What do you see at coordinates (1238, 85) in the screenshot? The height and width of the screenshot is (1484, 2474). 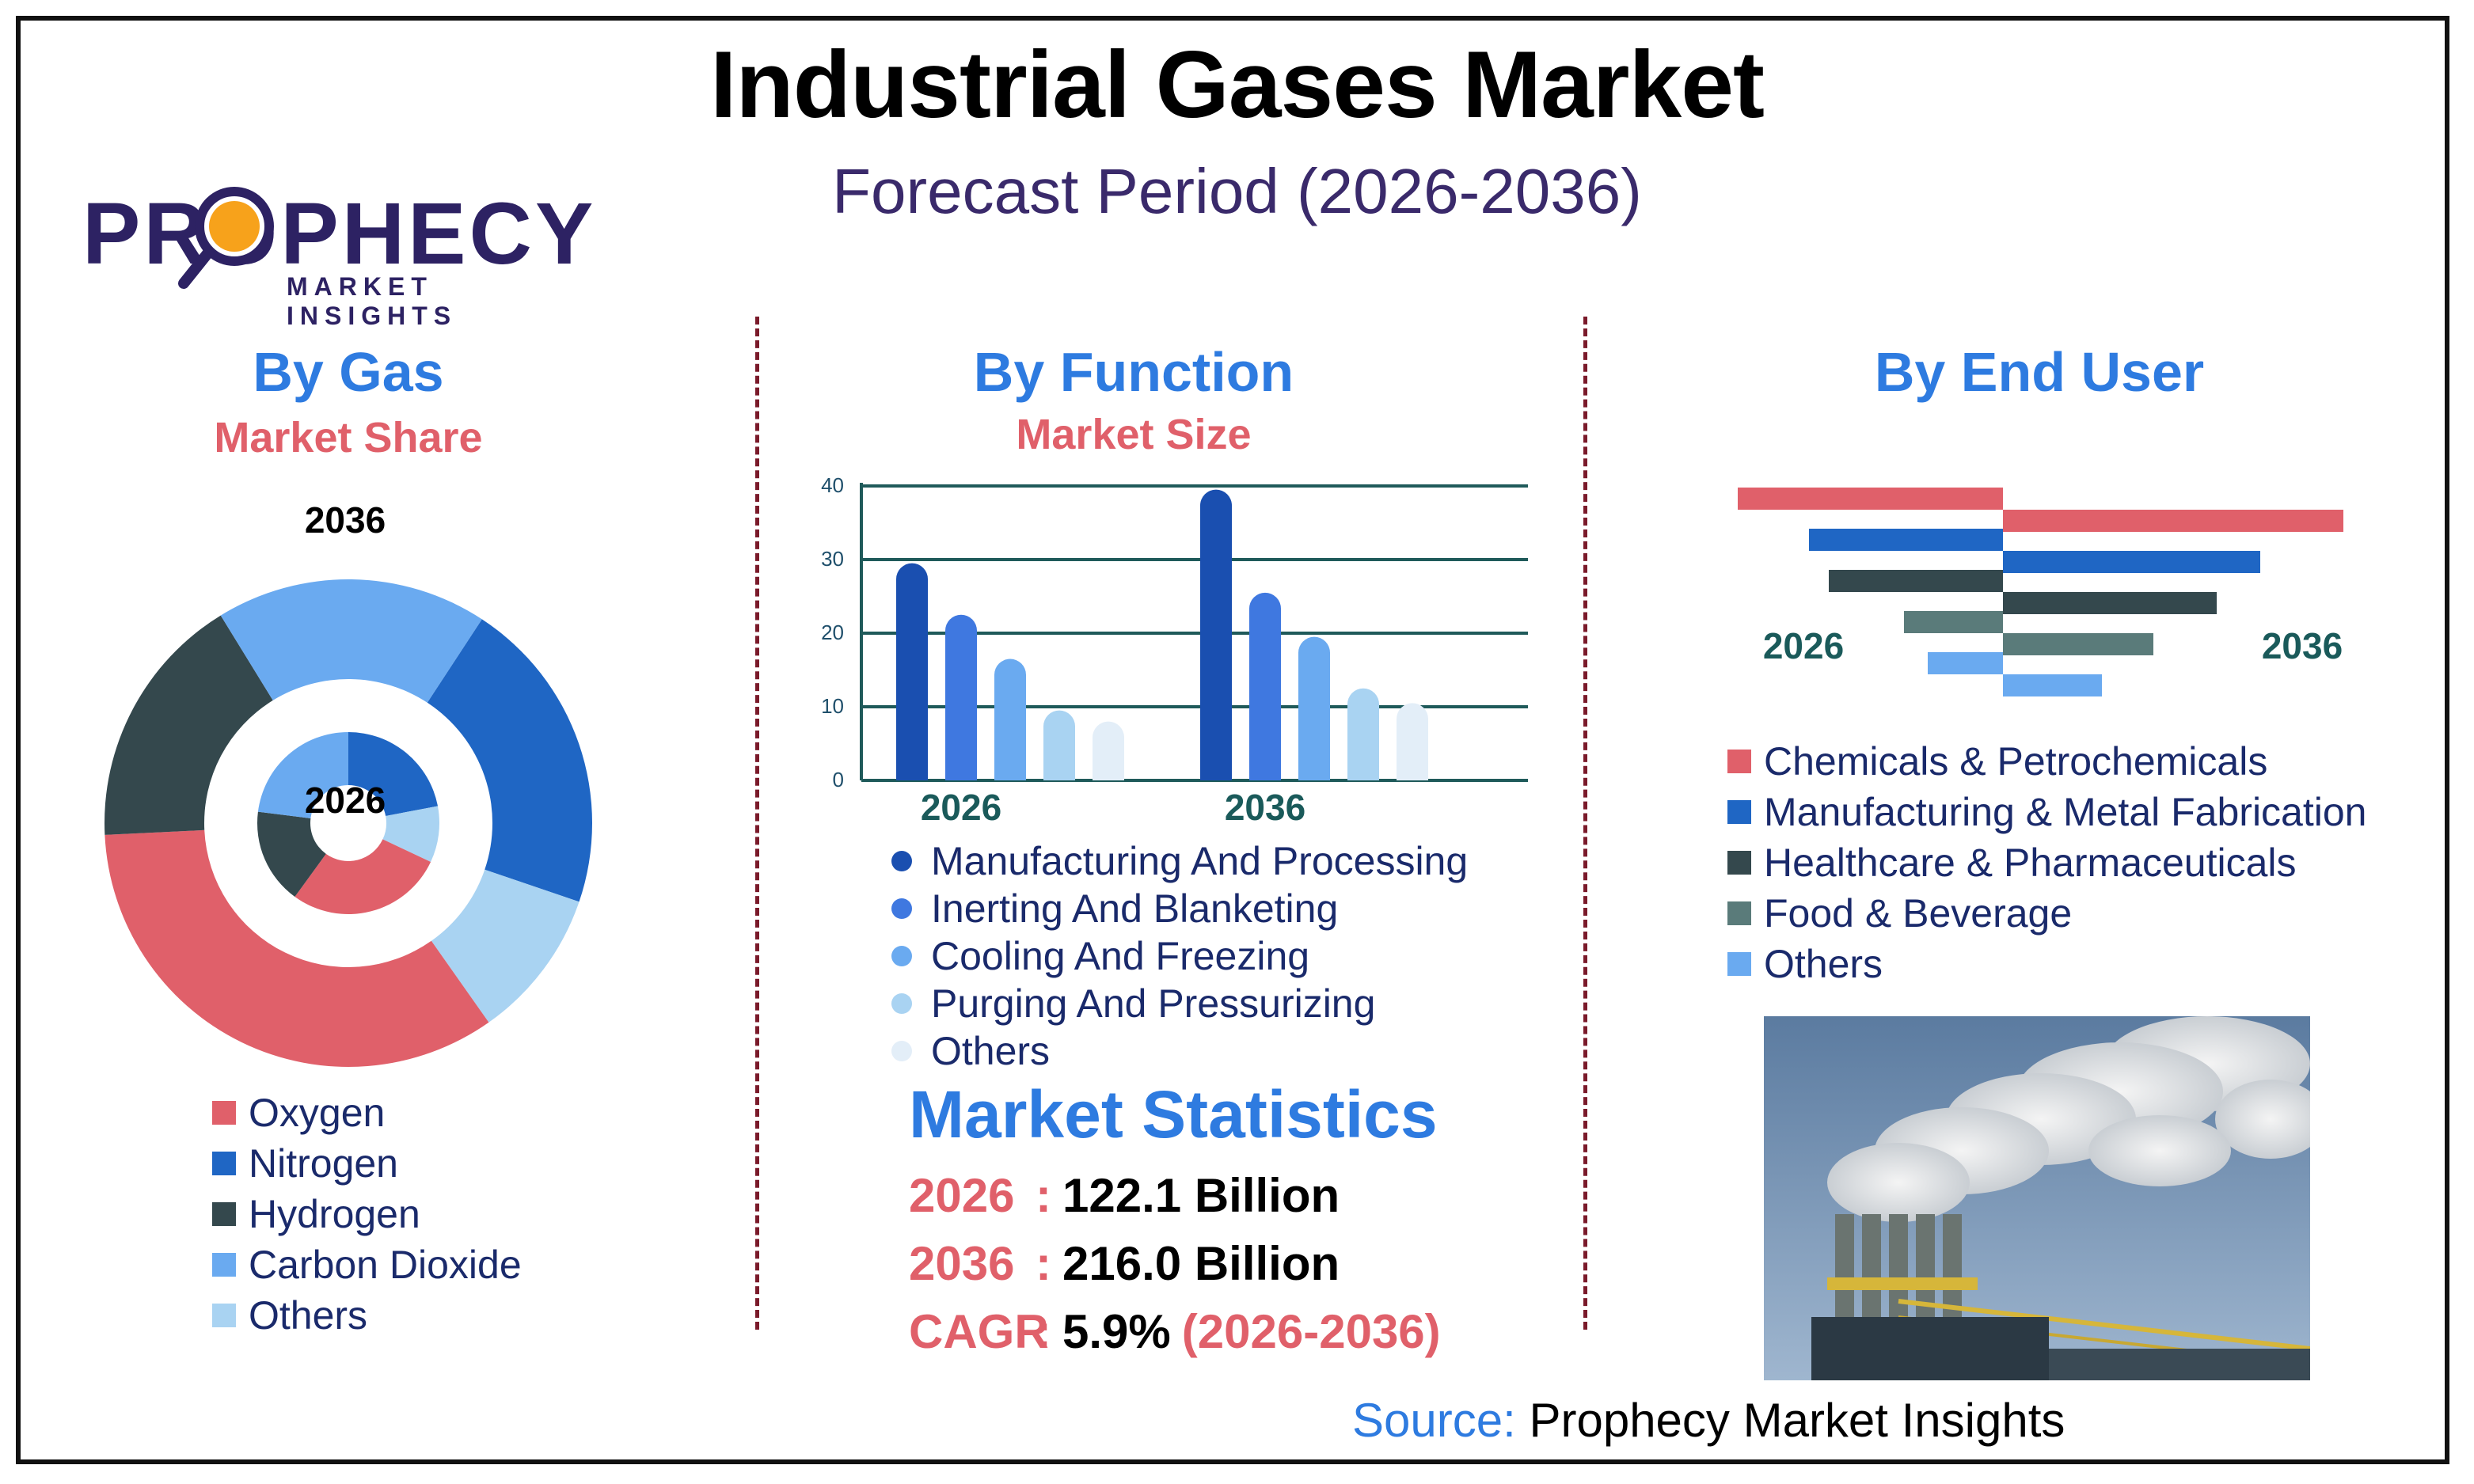 I see `page-title: Industrial Gases Market` at bounding box center [1238, 85].